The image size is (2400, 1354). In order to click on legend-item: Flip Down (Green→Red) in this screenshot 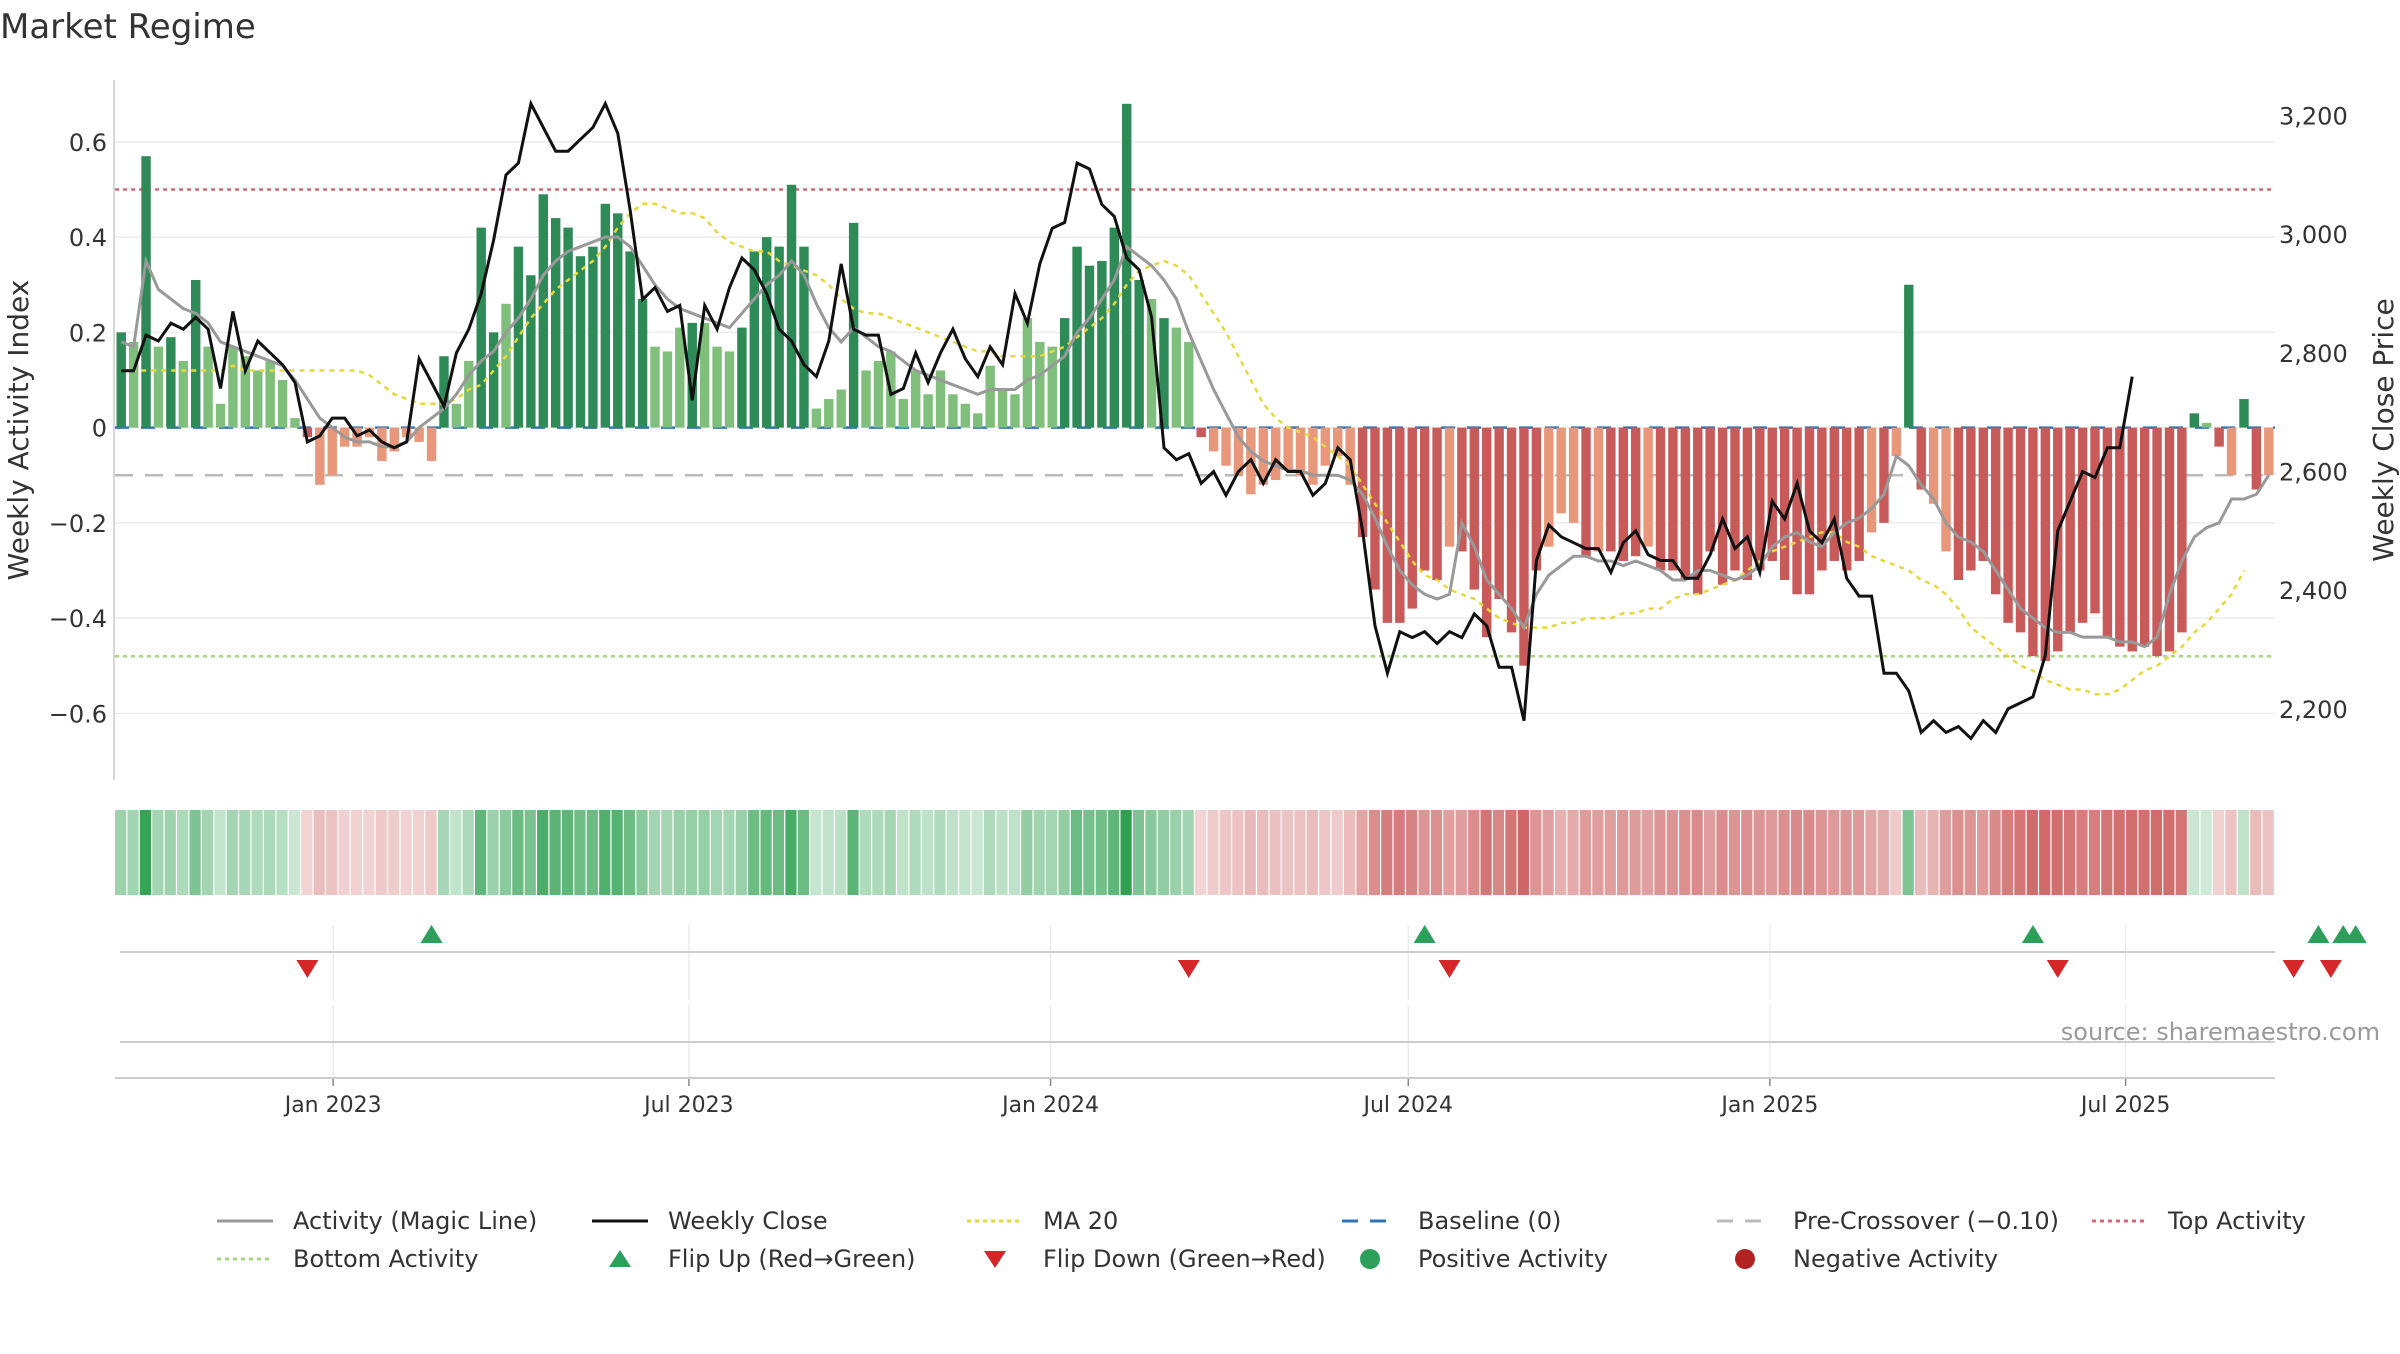, I will do `click(1145, 1259)`.